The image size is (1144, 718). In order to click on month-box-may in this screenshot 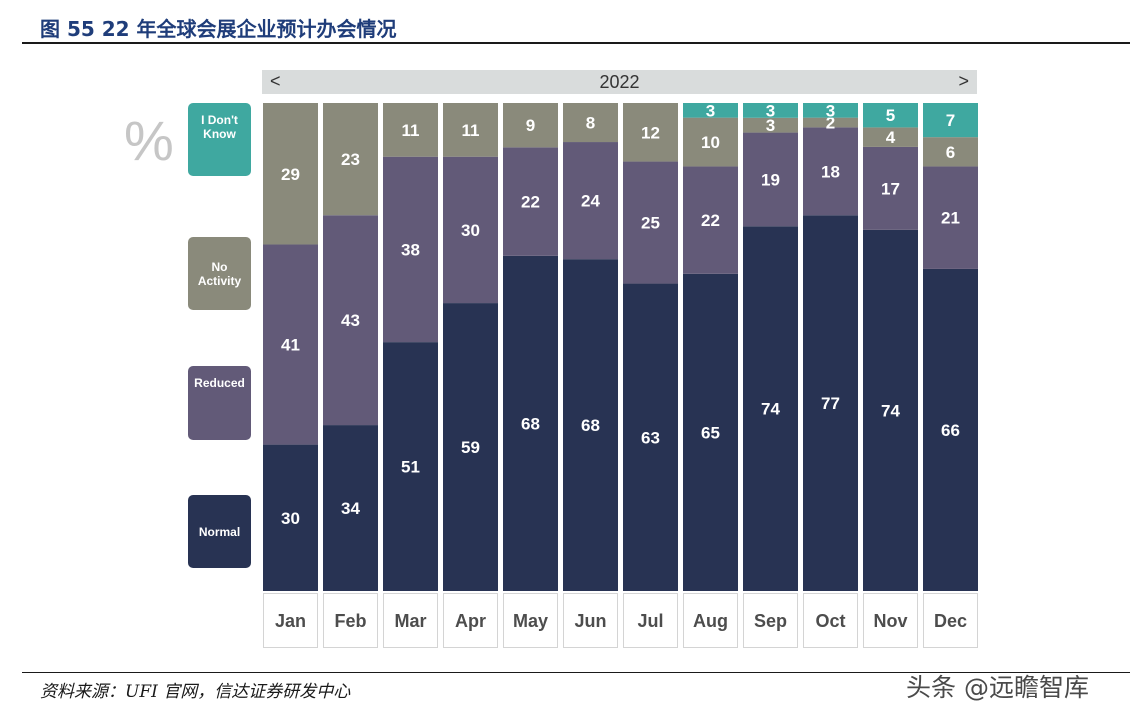, I will do `click(530, 620)`.